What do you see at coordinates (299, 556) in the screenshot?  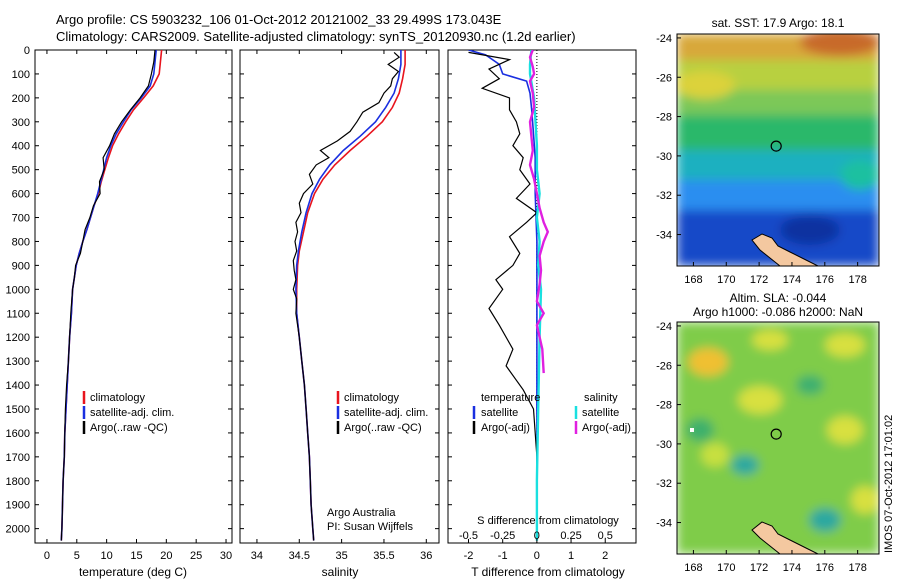 I see `x-tick-label: 34.5` at bounding box center [299, 556].